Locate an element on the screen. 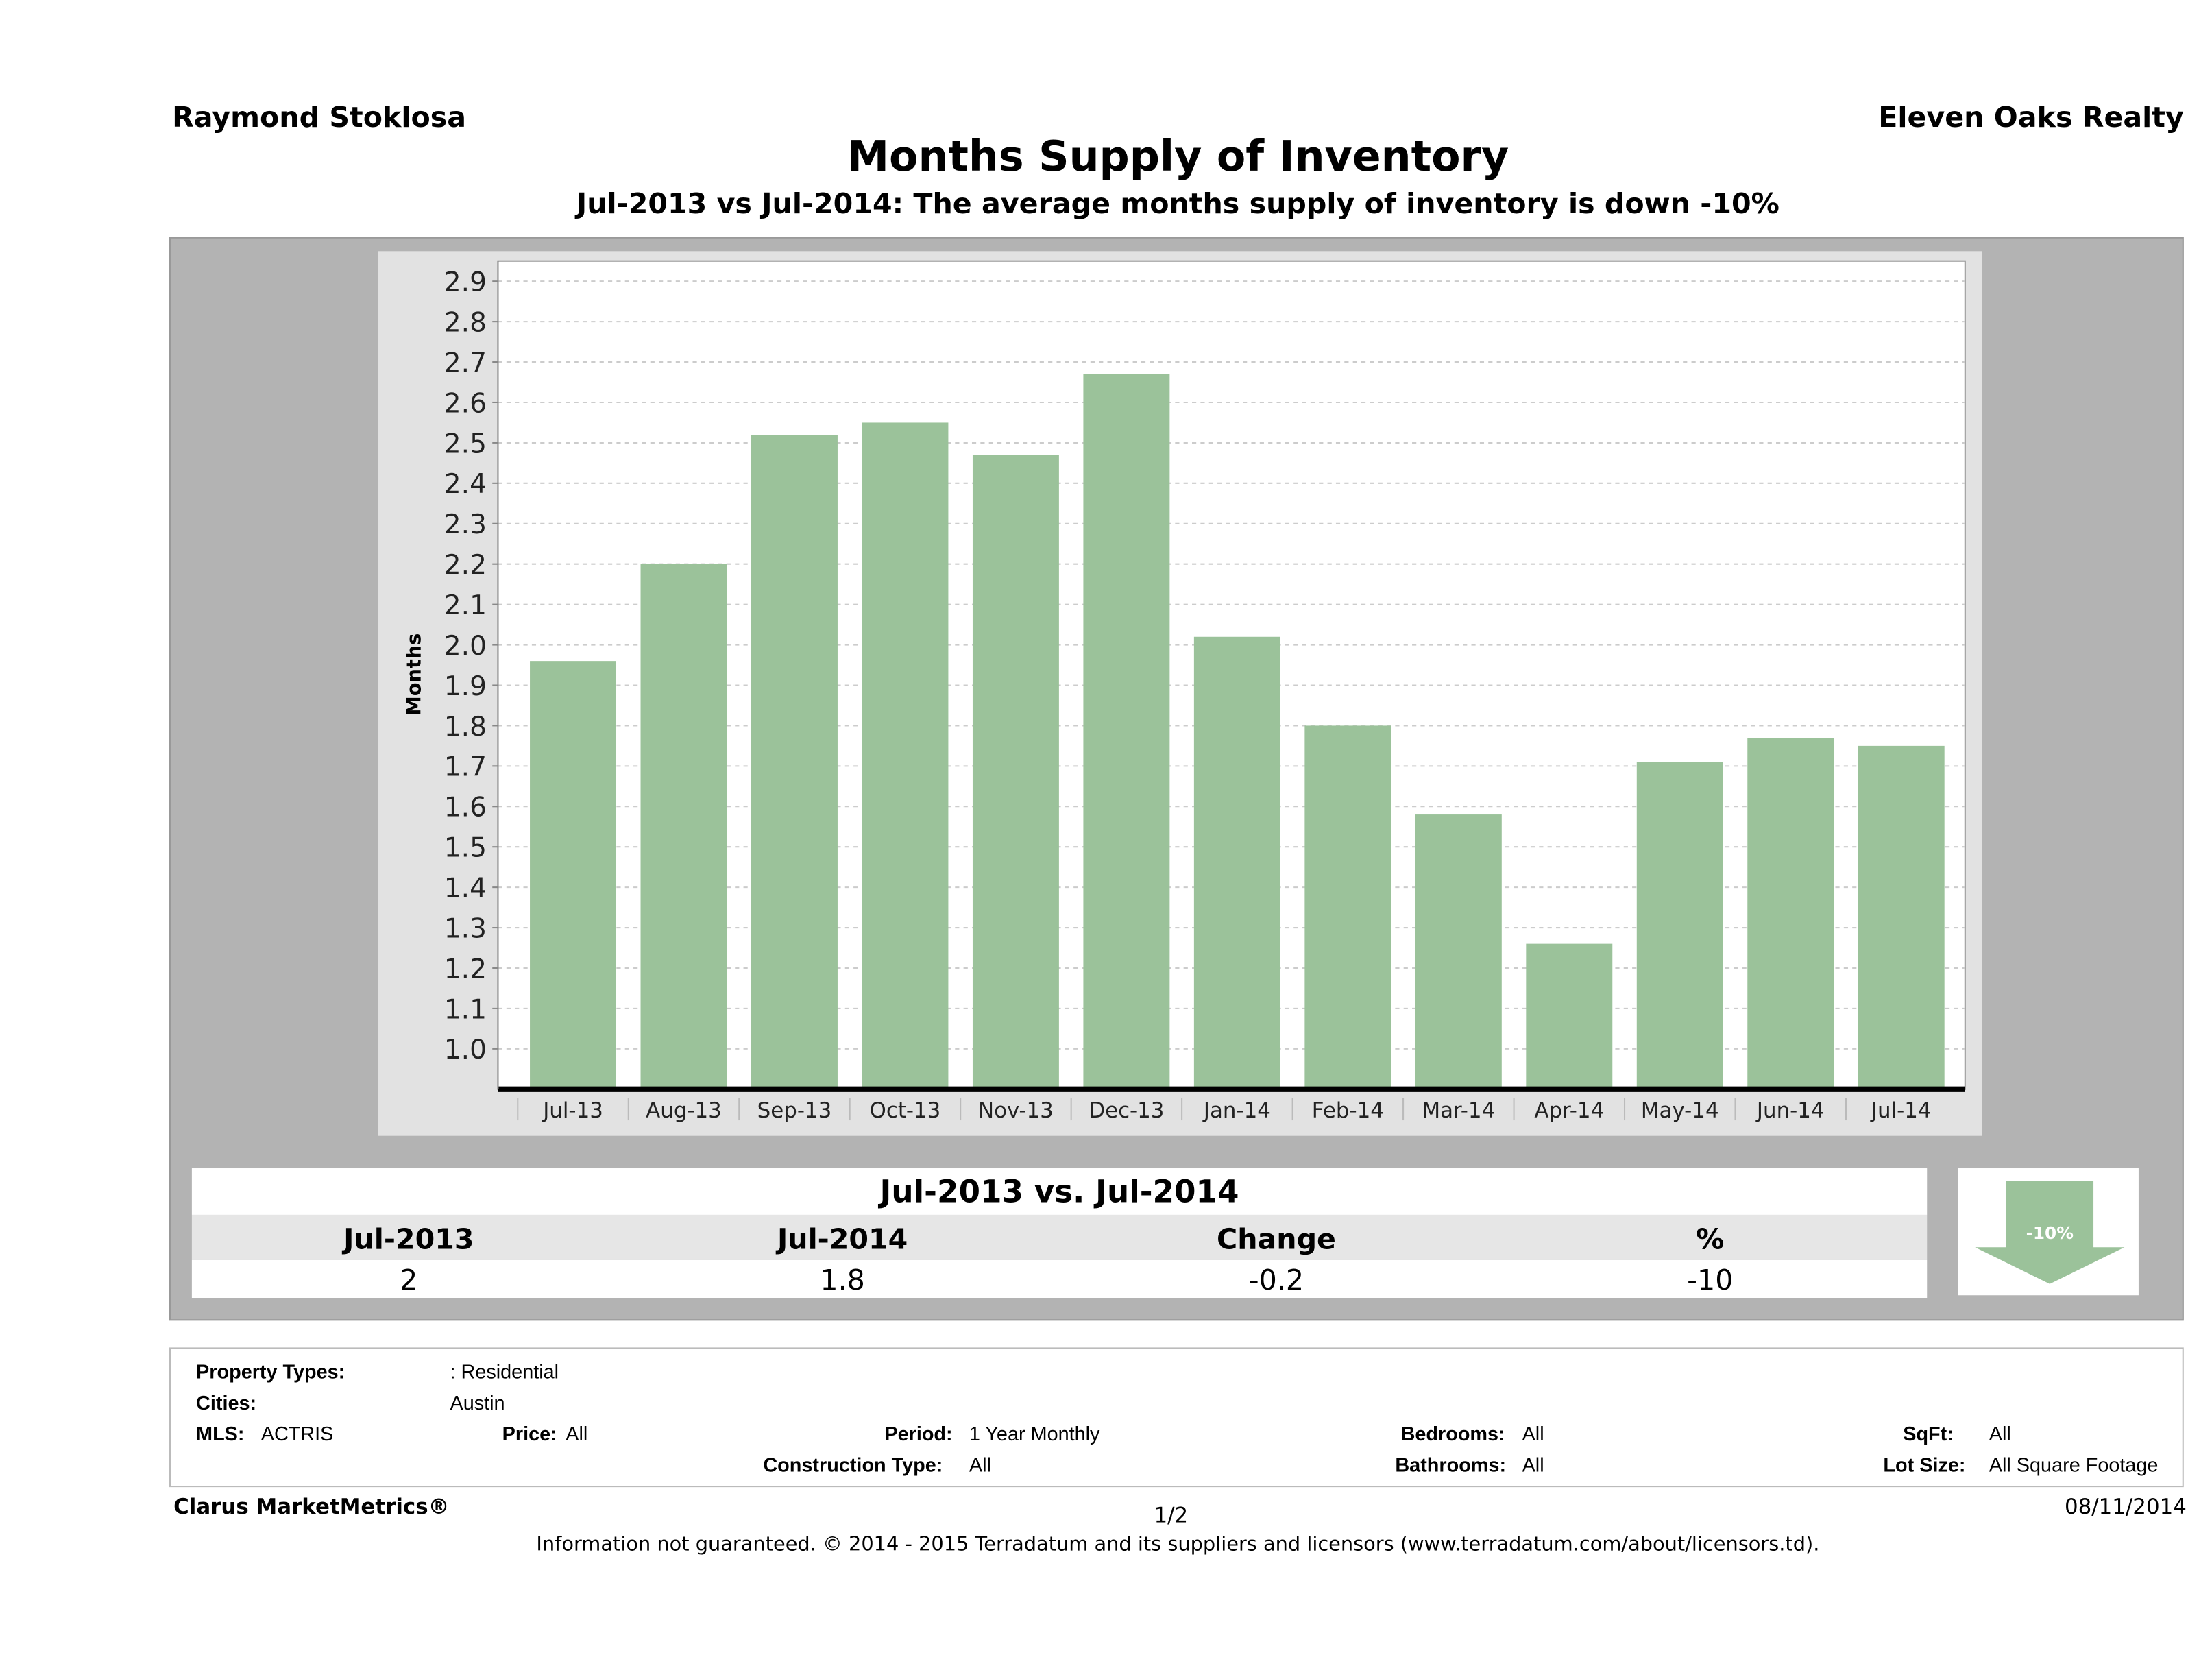 The height and width of the screenshot is (1679, 2212). change-percent-badge: -10% is located at coordinates (2050, 1233).